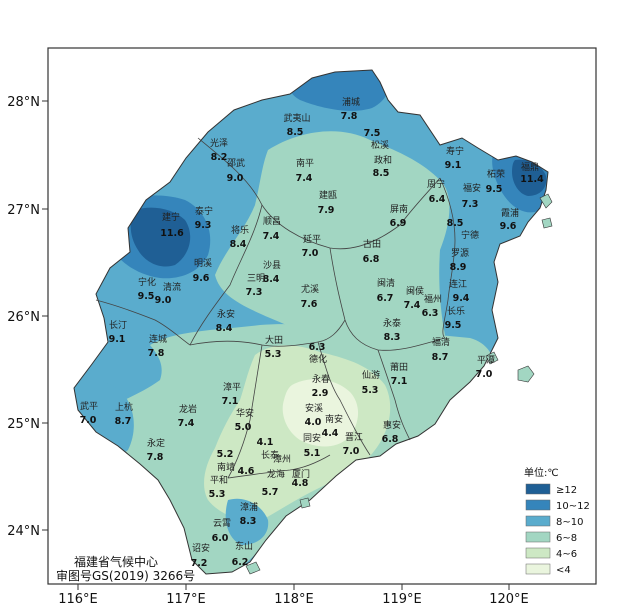 Image resolution: width=630 pixels, height=607 pixels. I want to click on station-zherong: 柘荣 9.5, so click(495, 181).